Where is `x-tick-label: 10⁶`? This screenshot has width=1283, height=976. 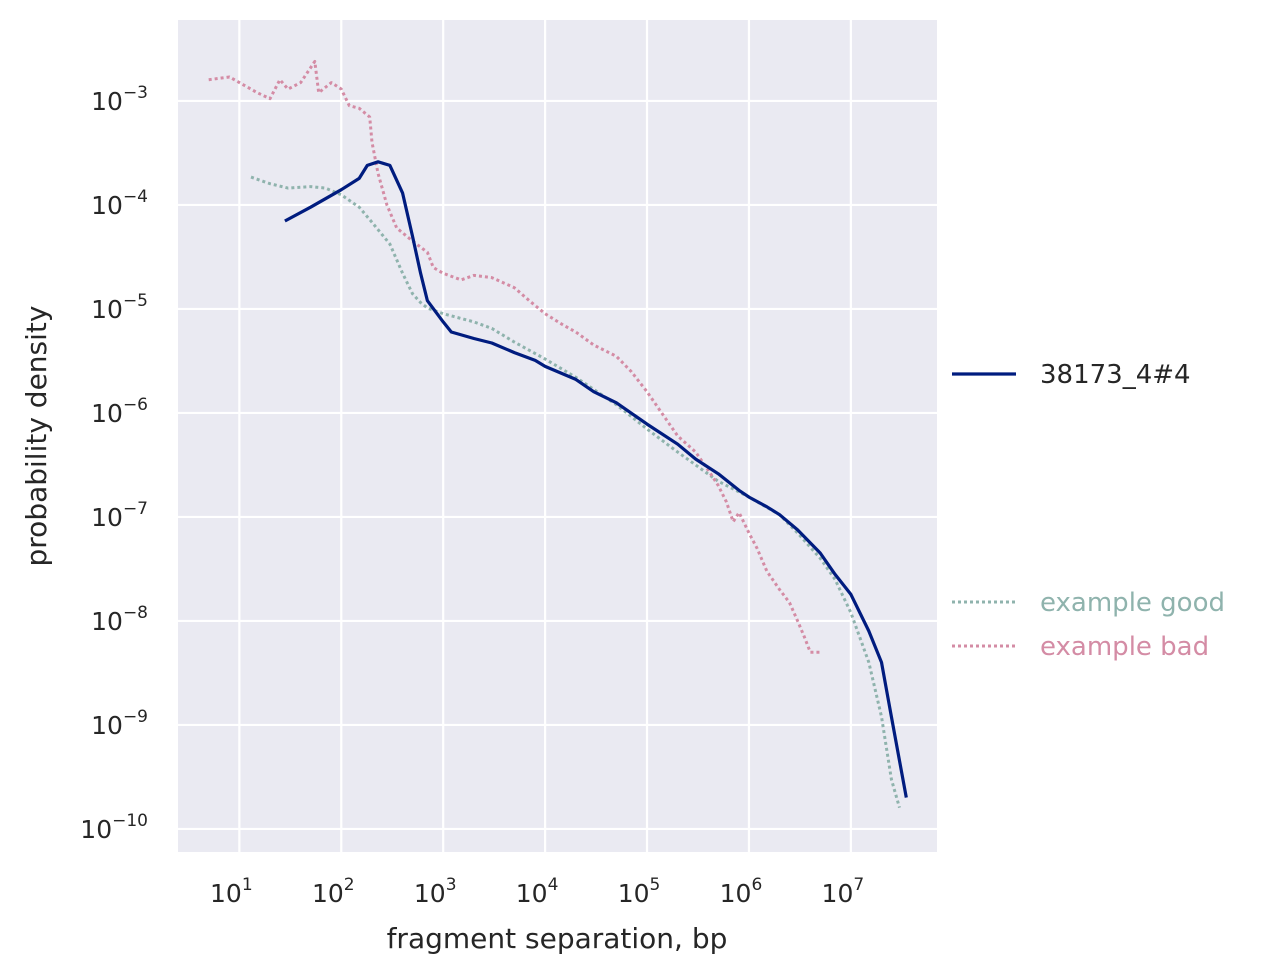 x-tick-label: 10⁶ is located at coordinates (741, 891).